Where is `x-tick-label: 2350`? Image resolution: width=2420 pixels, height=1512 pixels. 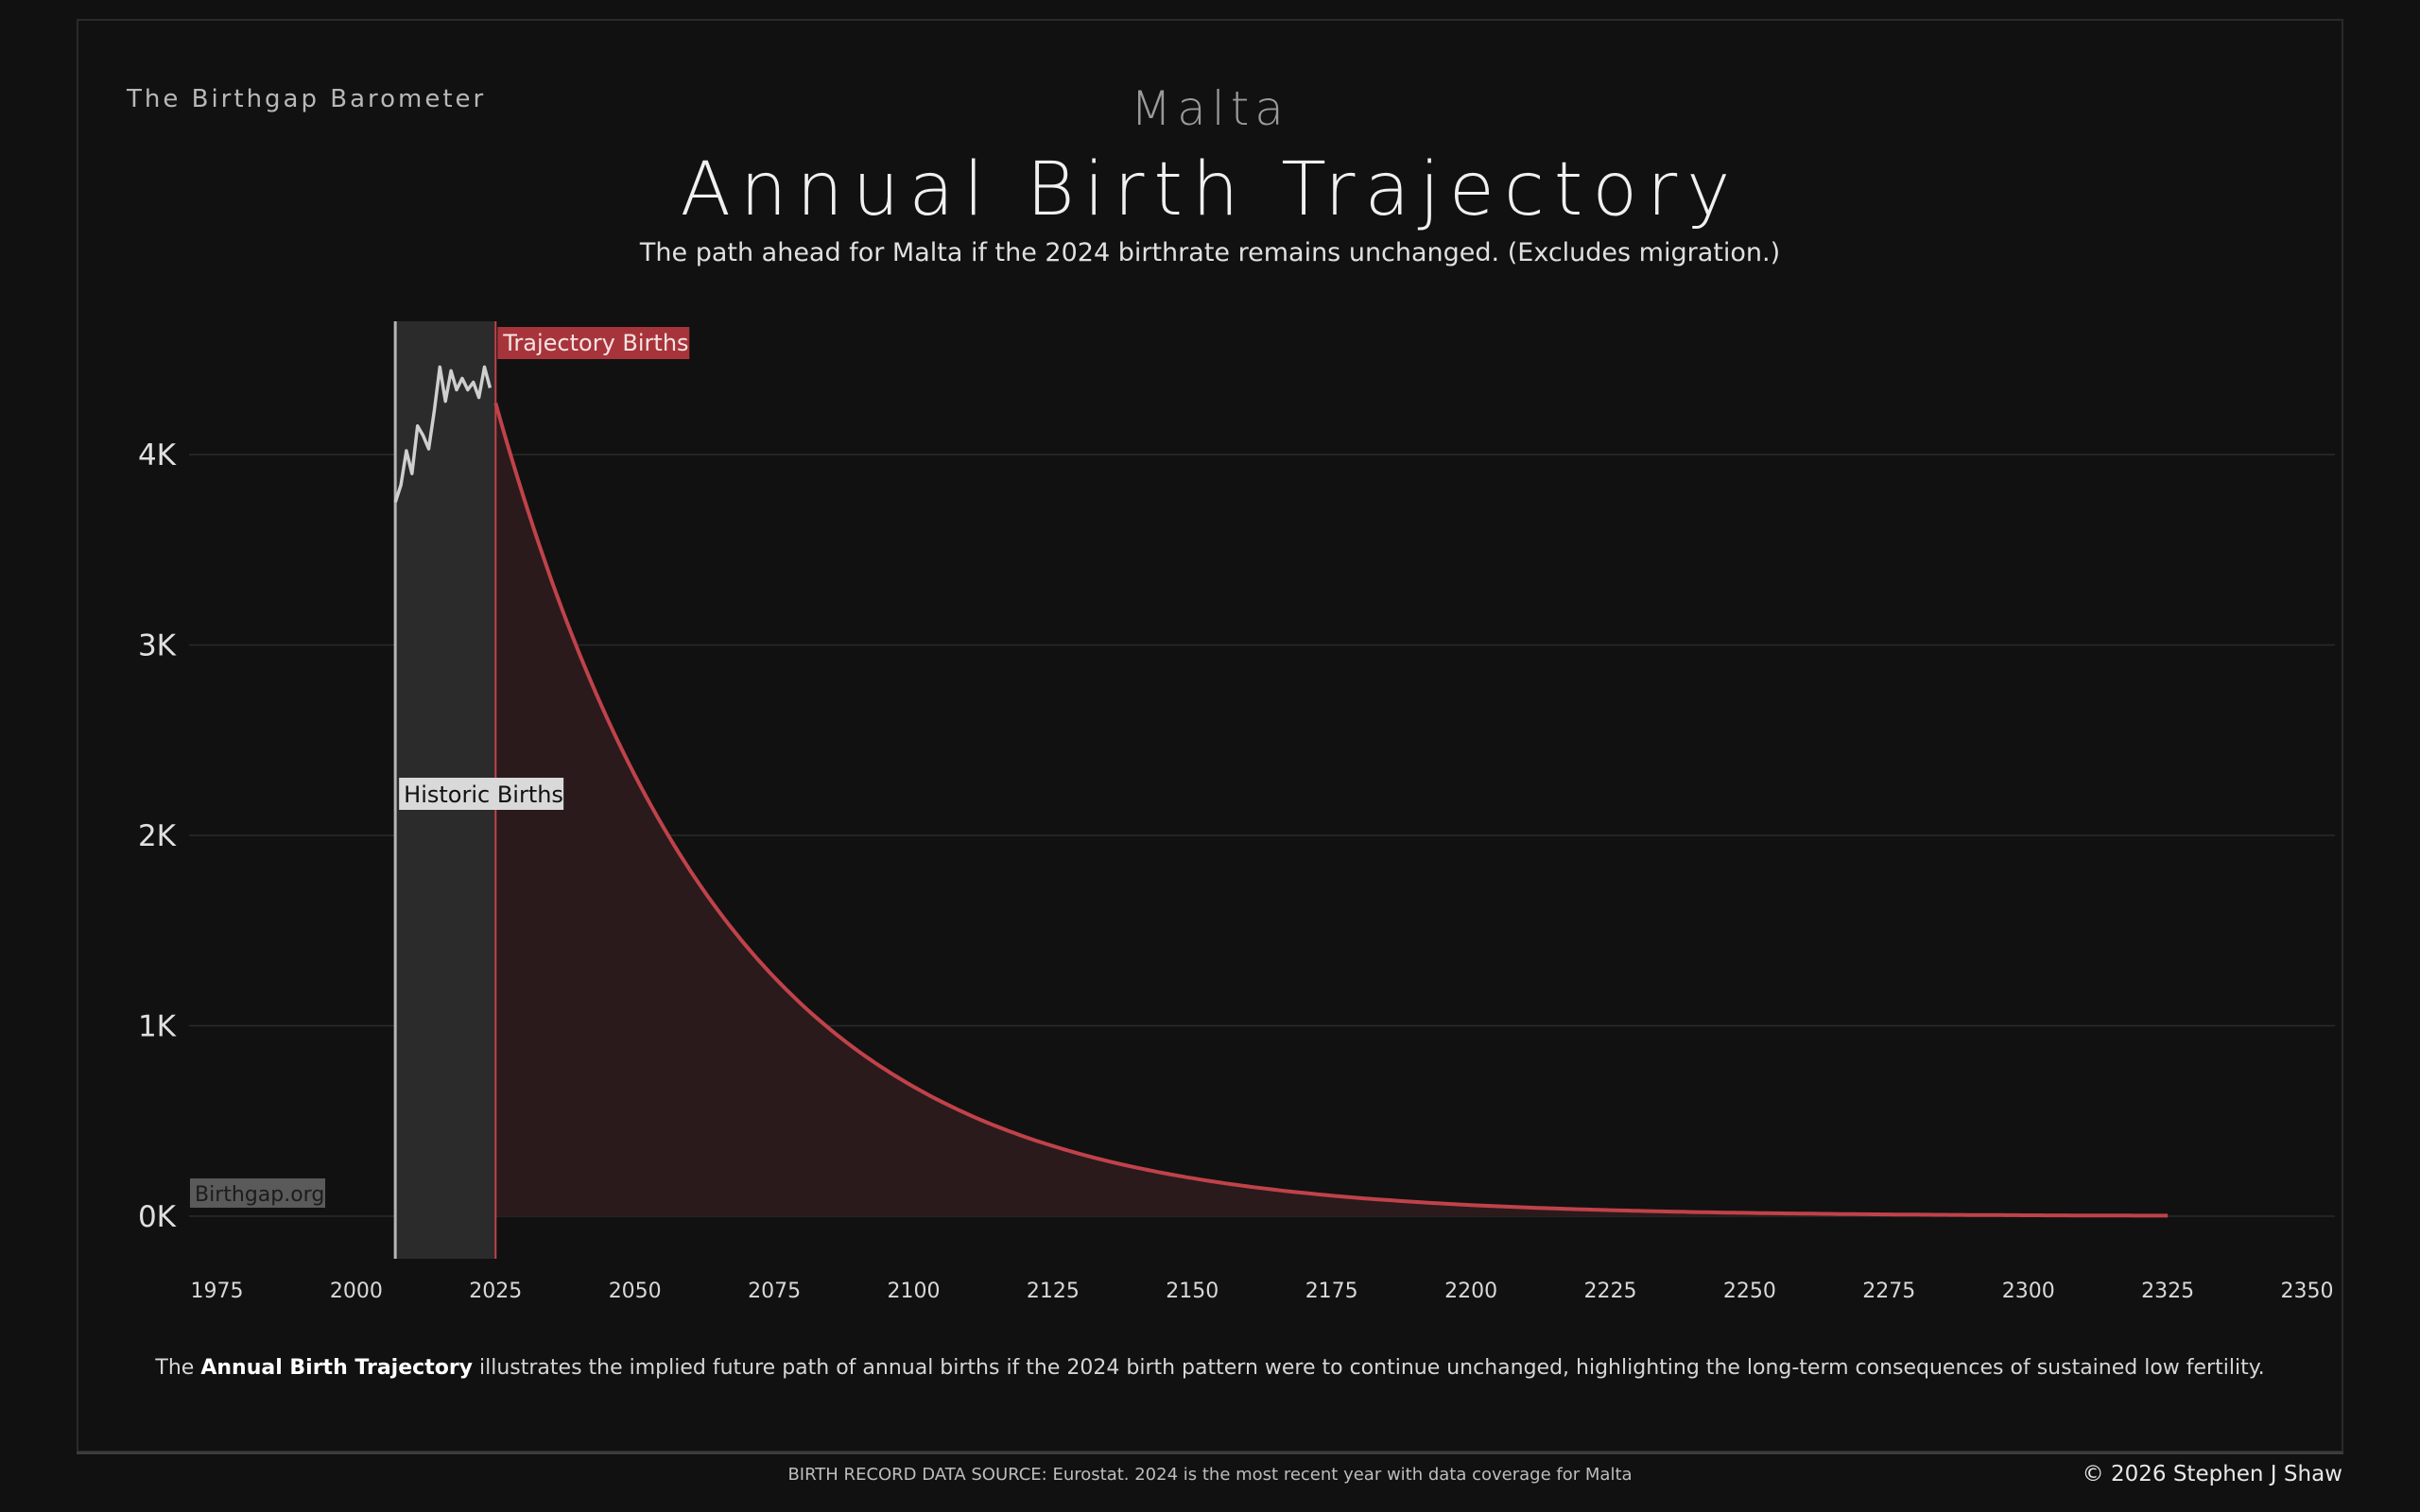 x-tick-label: 2350 is located at coordinates (2307, 1291).